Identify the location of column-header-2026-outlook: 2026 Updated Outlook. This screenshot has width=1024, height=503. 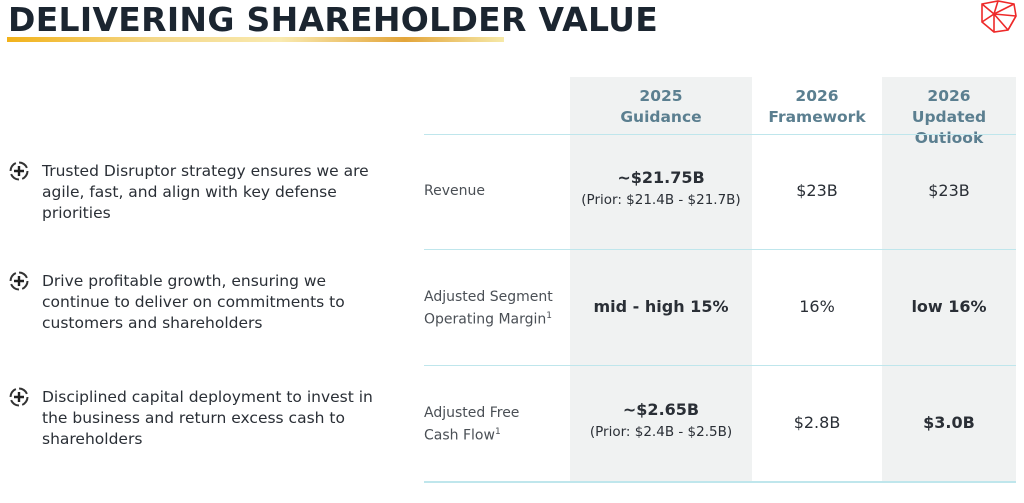
(949, 117).